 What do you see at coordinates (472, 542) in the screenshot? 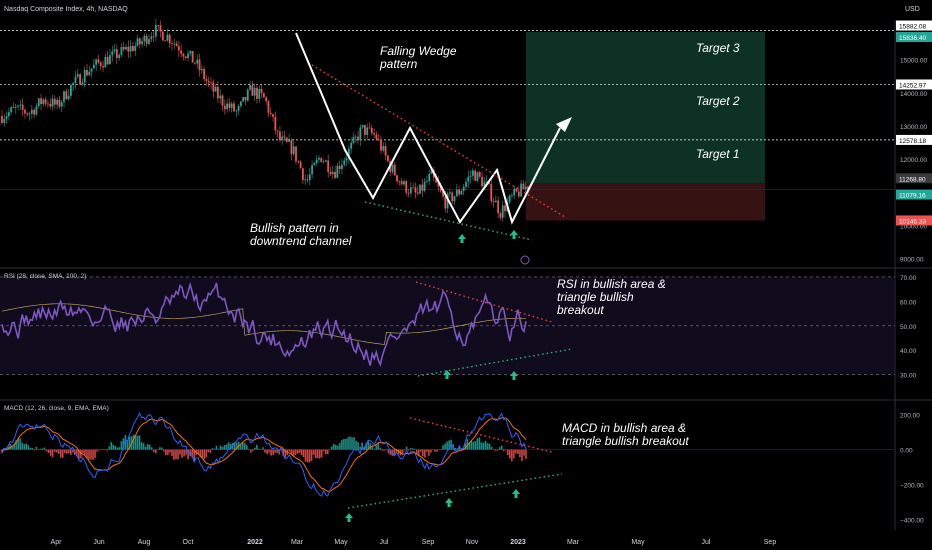
I see `x-axis-label: Nov` at bounding box center [472, 542].